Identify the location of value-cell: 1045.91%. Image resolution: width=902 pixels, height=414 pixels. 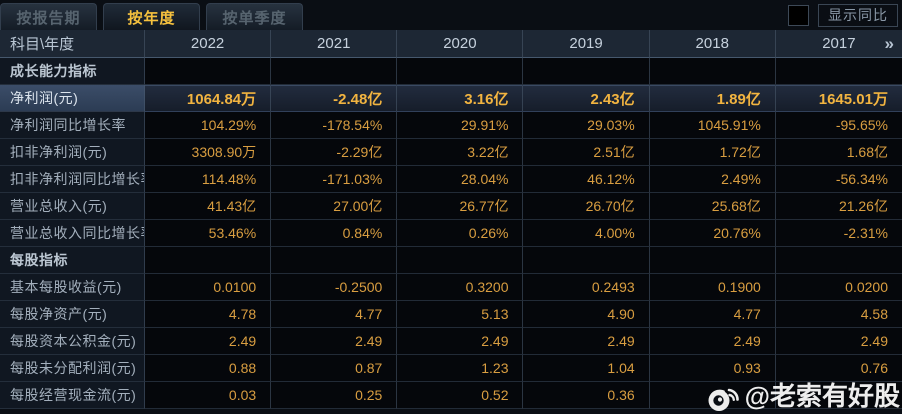
(712, 125).